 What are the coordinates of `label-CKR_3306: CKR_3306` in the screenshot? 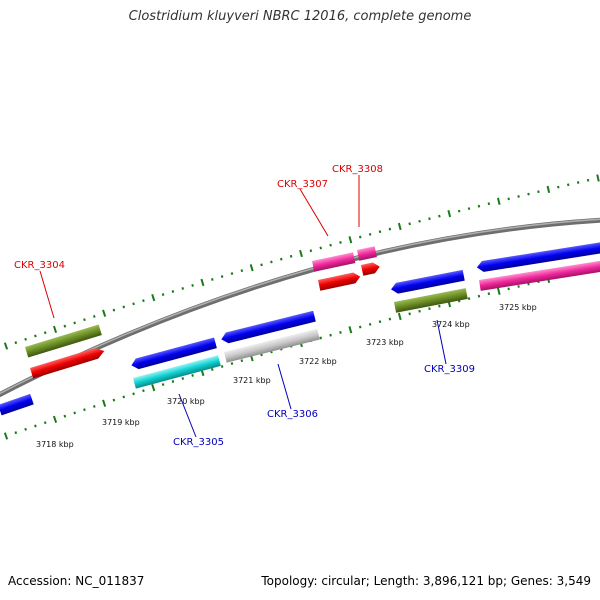 It's located at (292, 414).